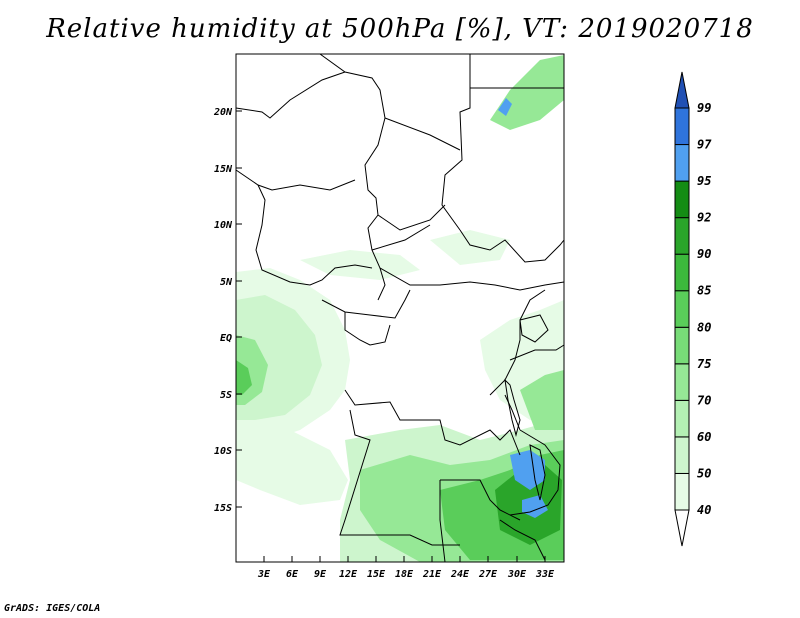  Describe the element at coordinates (470, 247) in the screenshot. I see `humidity-area-central-east` at that location.